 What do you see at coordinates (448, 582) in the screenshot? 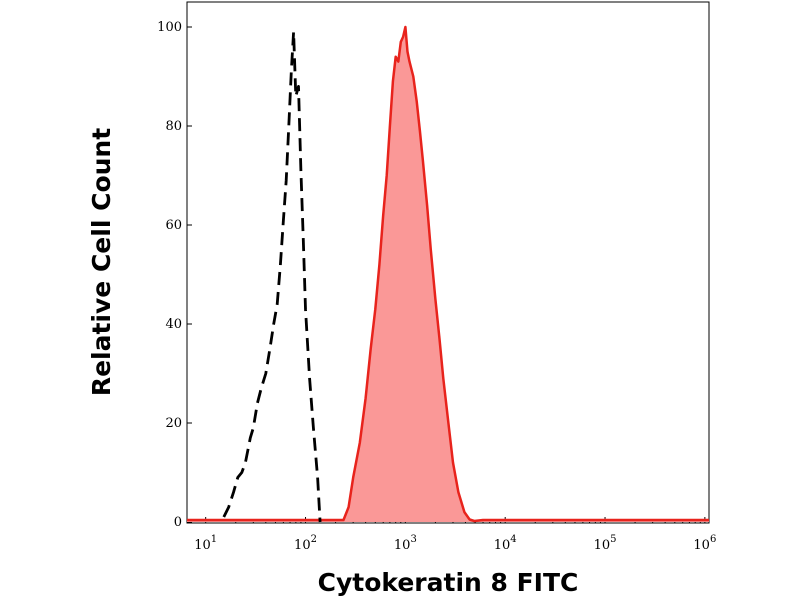
I see `x-axis-title: Cytokeratin 8 FITC` at bounding box center [448, 582].